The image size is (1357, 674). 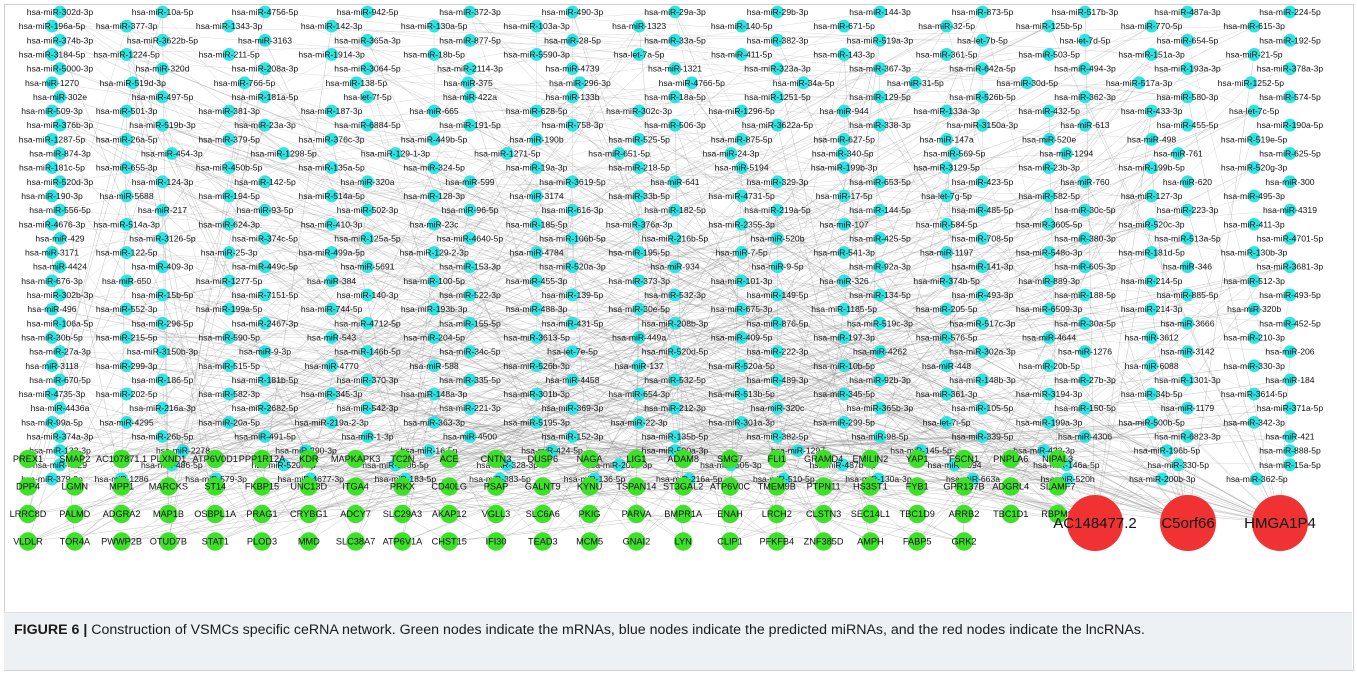 I want to click on mrna-label: RBPMS, so click(x=1057, y=514).